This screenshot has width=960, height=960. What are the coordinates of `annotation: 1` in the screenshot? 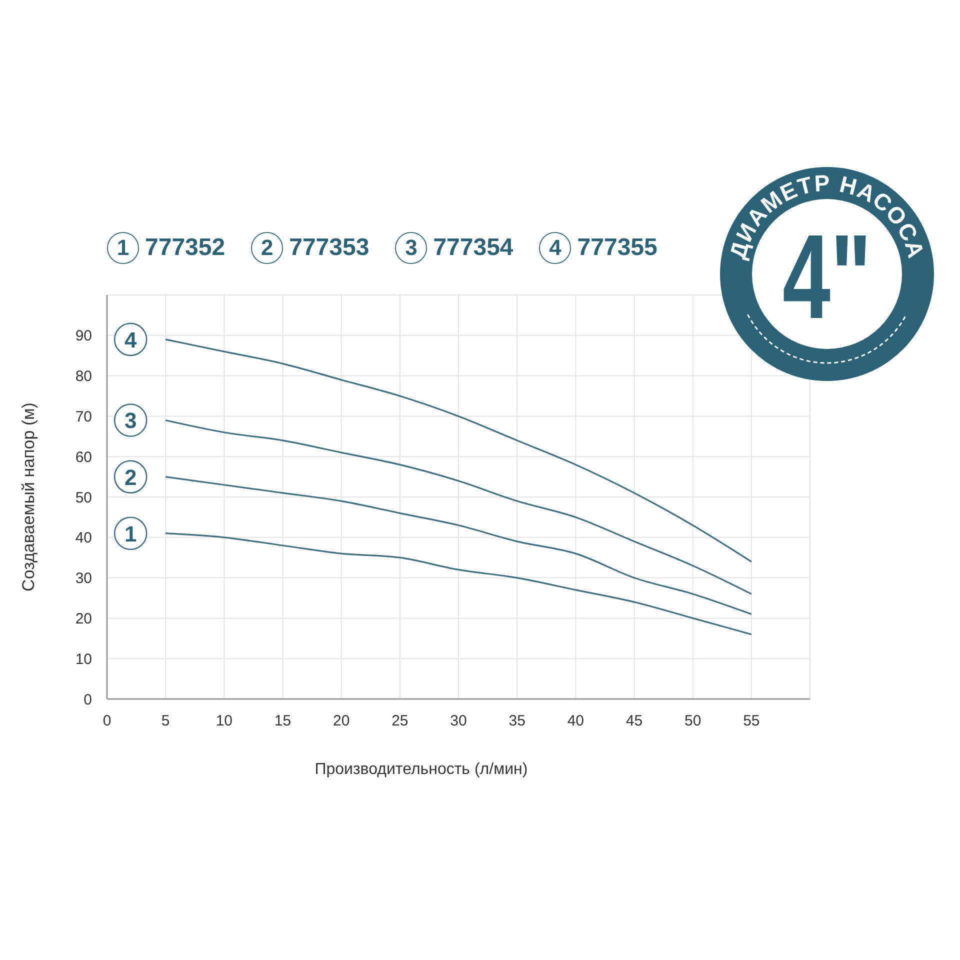 It's located at (130, 533).